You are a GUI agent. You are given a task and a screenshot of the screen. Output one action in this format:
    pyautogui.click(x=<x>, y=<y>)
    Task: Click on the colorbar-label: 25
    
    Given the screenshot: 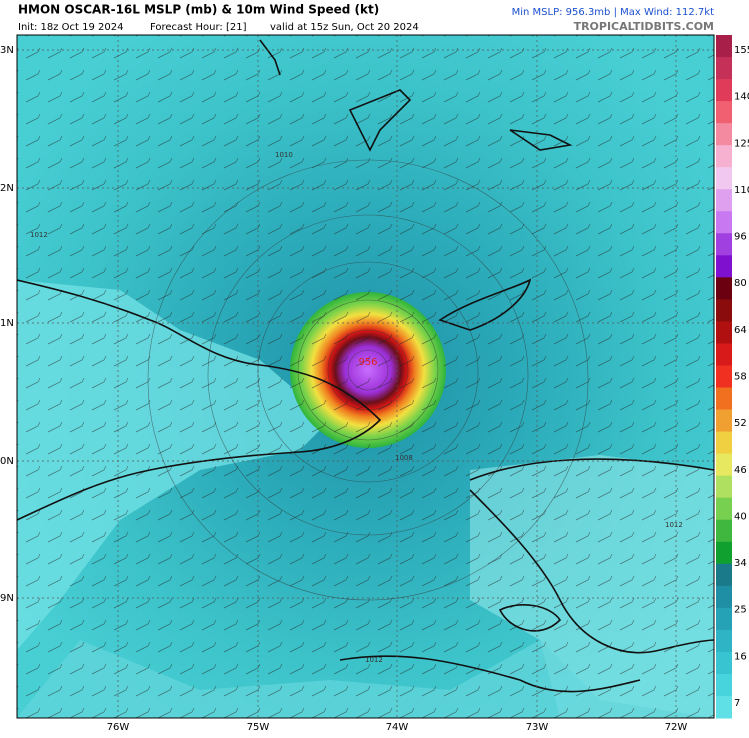 What is the action you would take?
    pyautogui.click(x=740, y=610)
    